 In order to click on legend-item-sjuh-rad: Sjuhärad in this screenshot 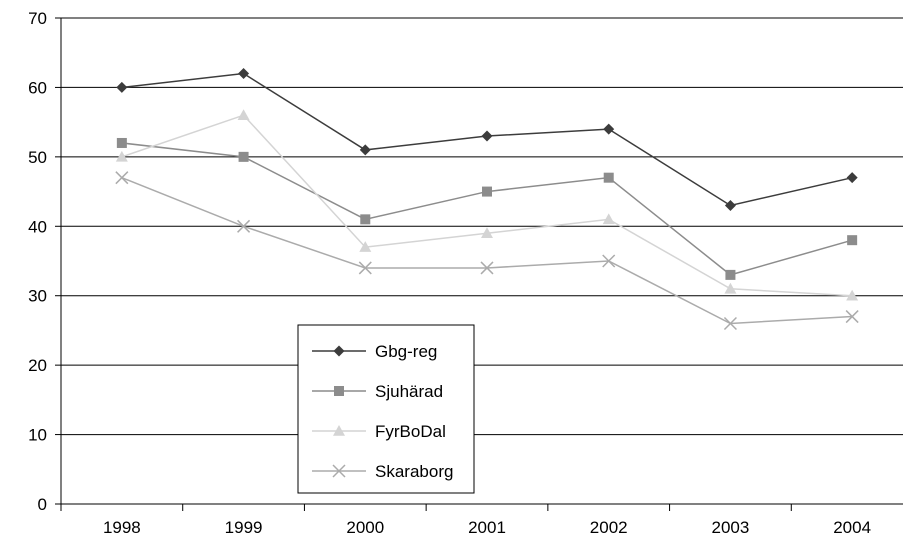, I will do `click(377, 391)`.